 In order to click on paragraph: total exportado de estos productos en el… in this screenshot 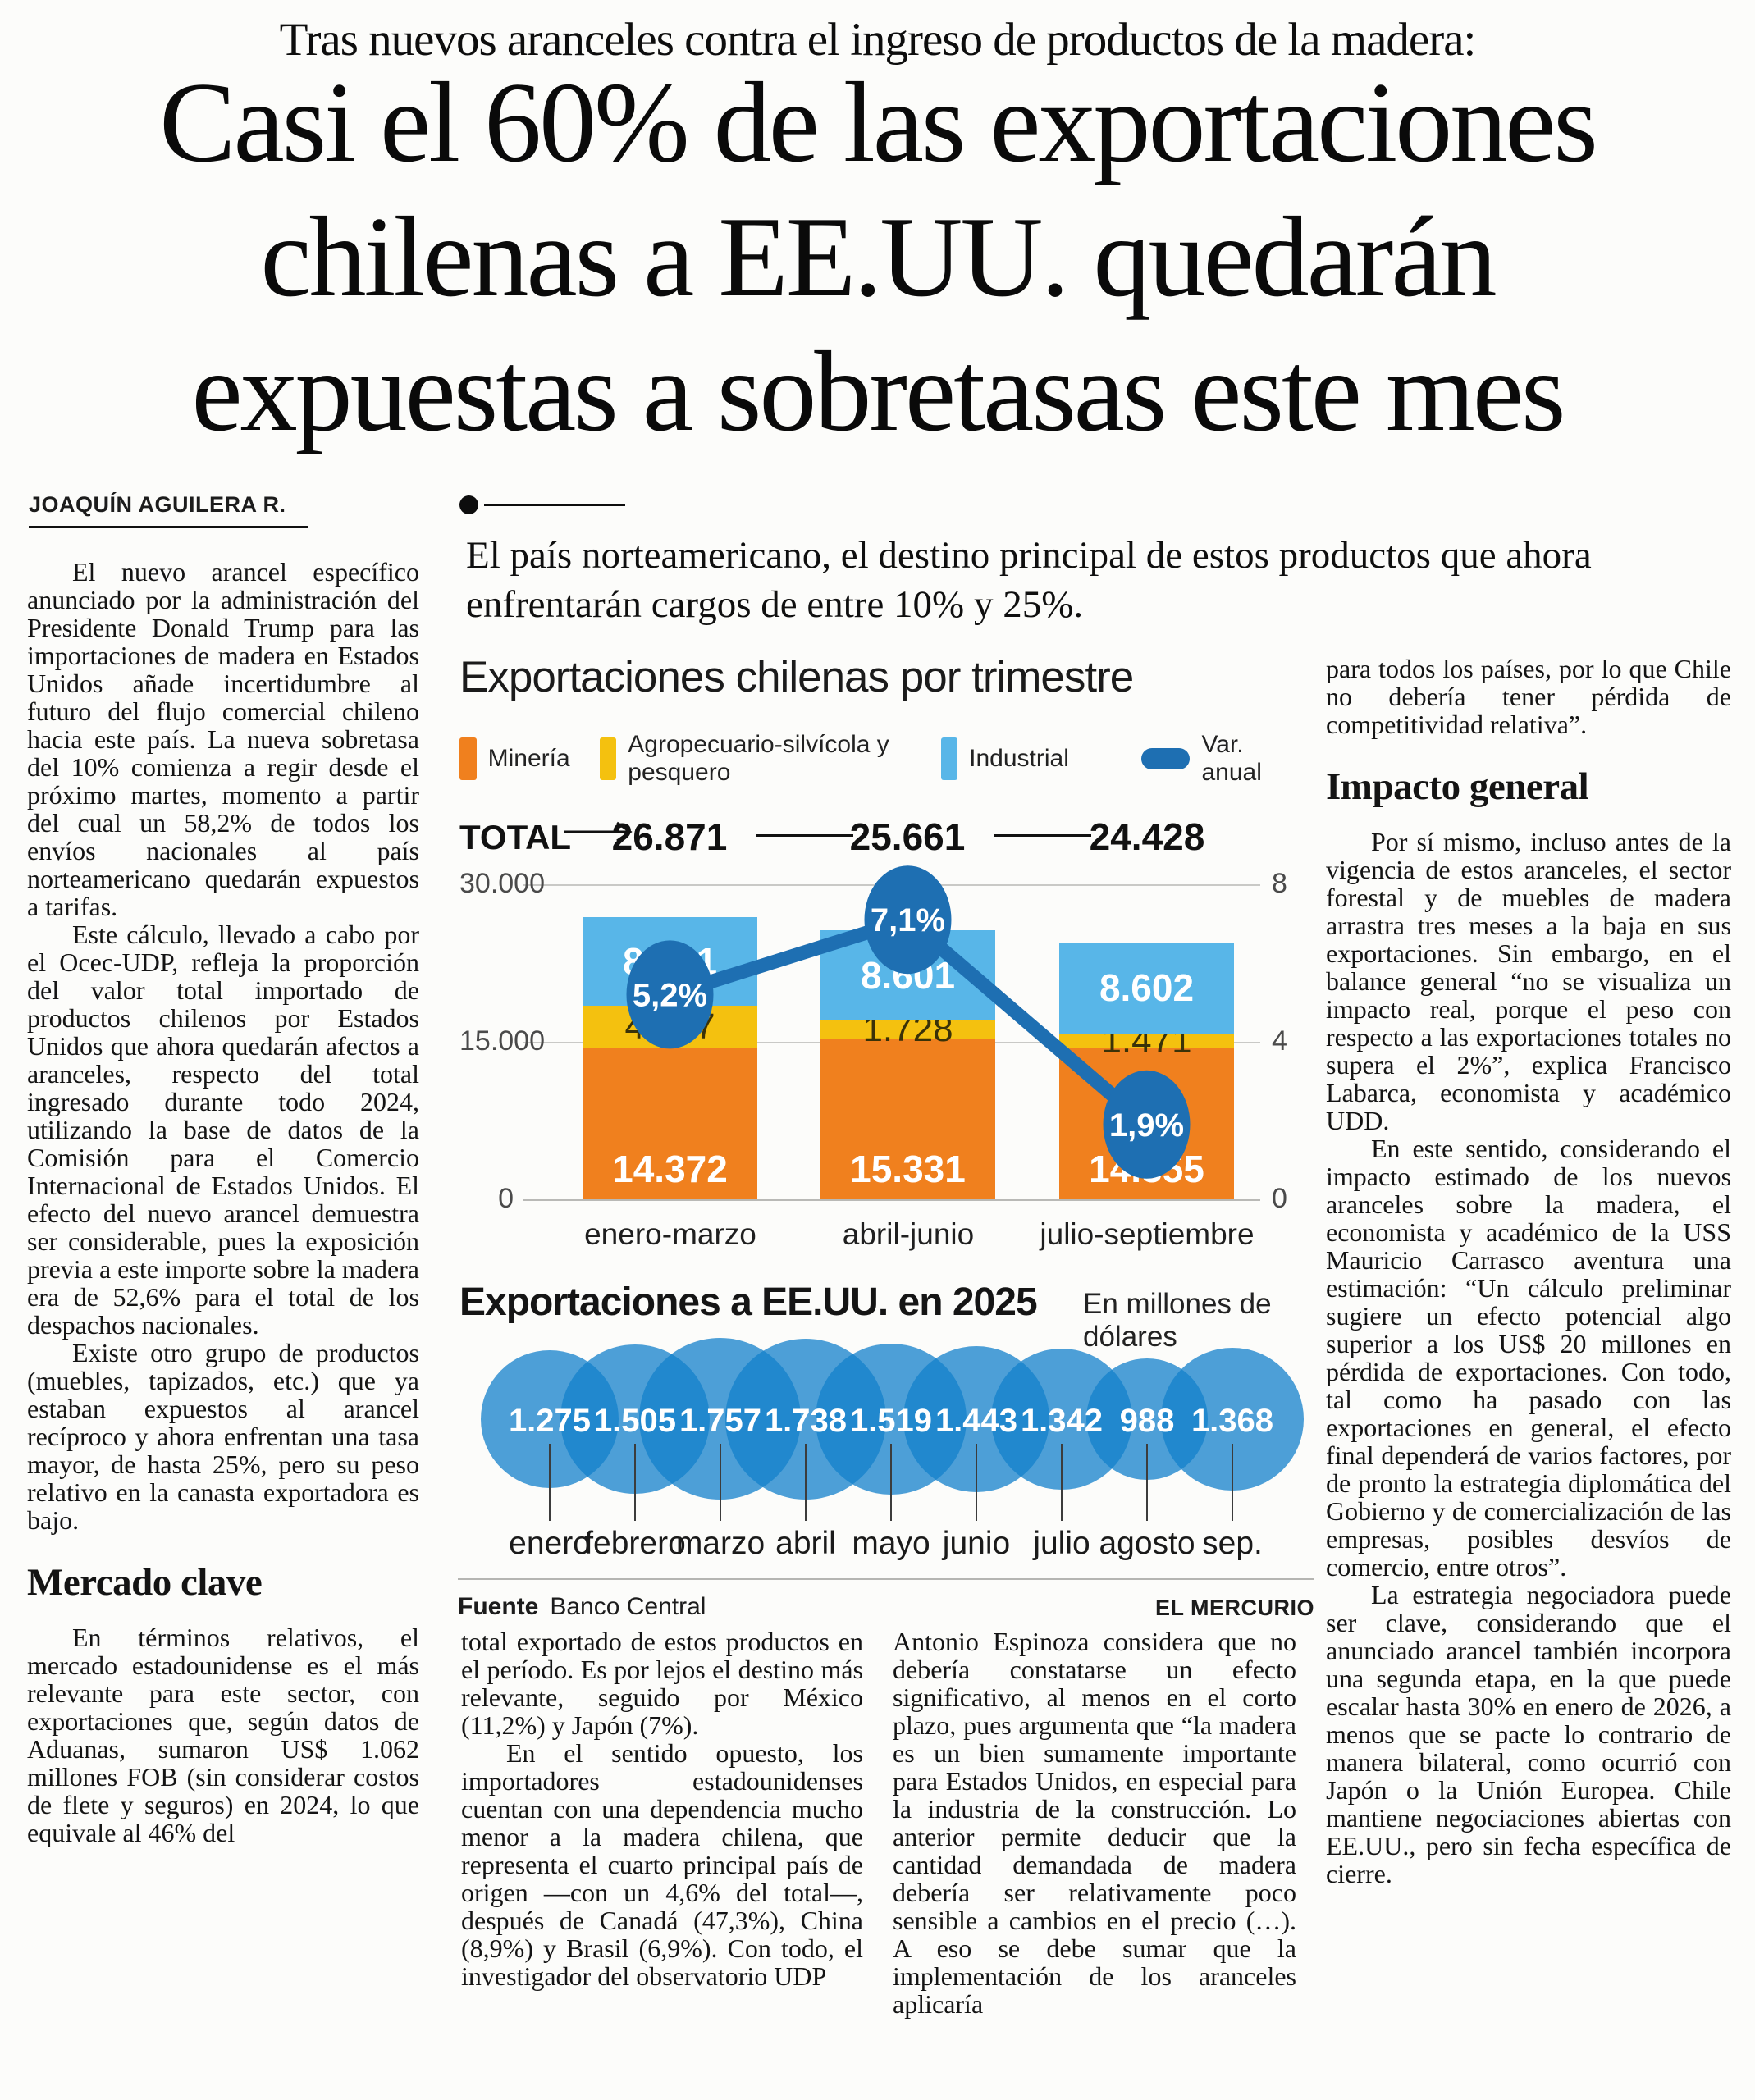, I will do `click(662, 1684)`.